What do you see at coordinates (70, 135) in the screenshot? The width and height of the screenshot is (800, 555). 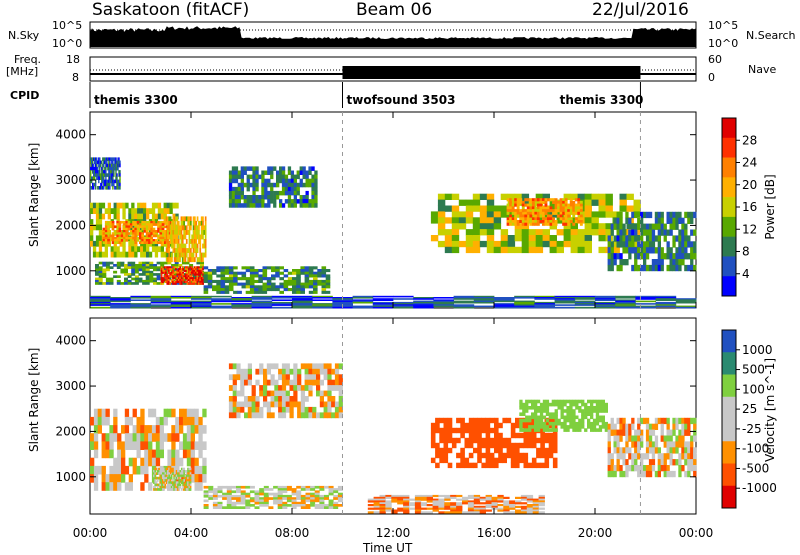 I see `ytick-label-0: 4000` at bounding box center [70, 135].